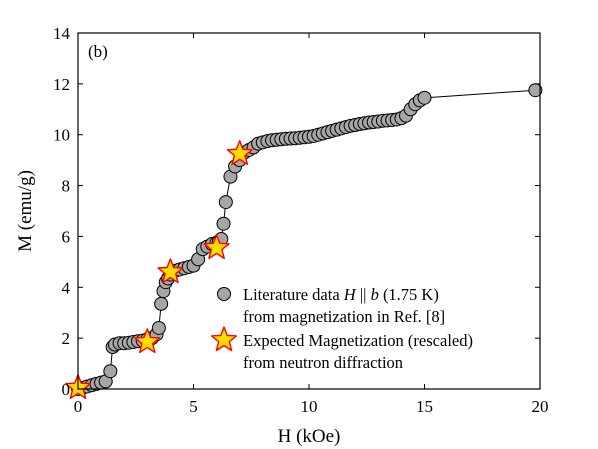  Describe the element at coordinates (424, 406) in the screenshot. I see `x-tick-label: 15` at that location.